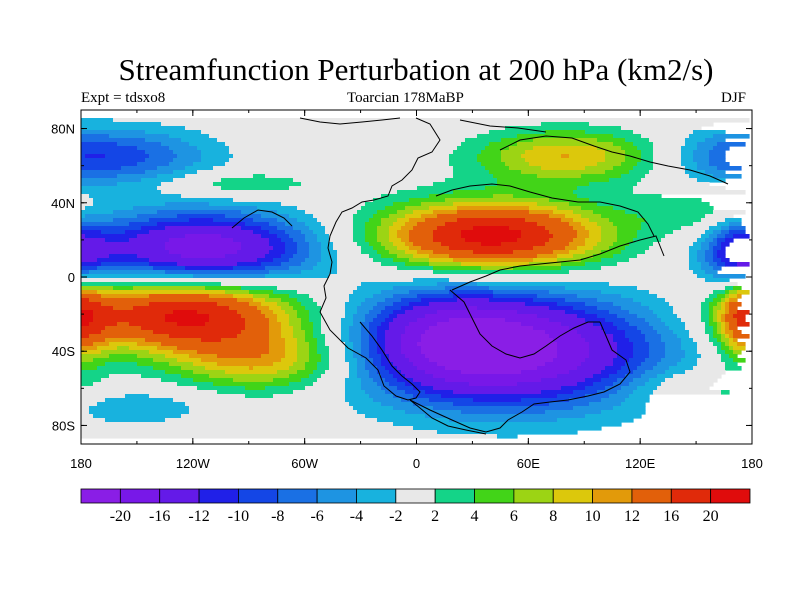 This screenshot has height=600, width=800. Describe the element at coordinates (123, 98) in the screenshot. I see `experiment-label: Expt = tdsxo8` at that location.